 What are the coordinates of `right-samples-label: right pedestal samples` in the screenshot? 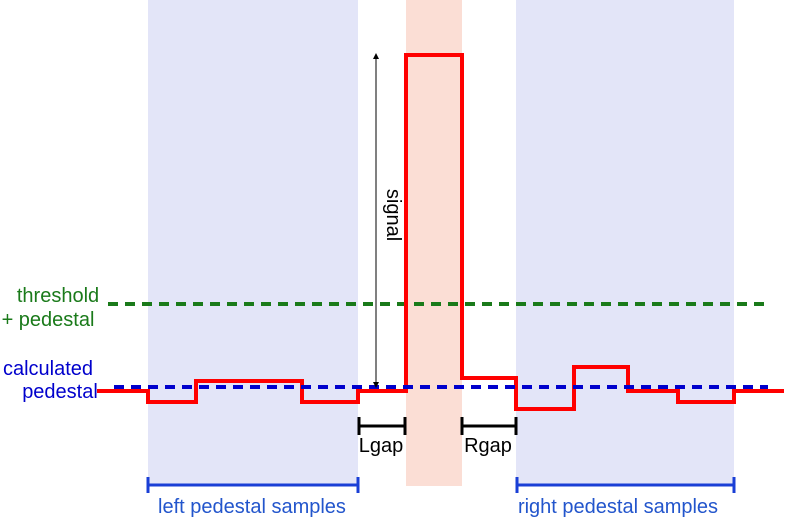 It's located at (618, 507).